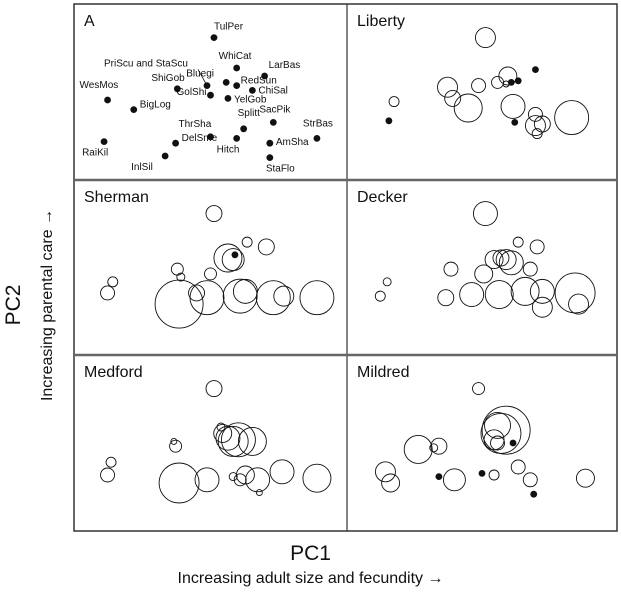 This screenshot has height=596, width=621. What do you see at coordinates (95, 153) in the screenshot?
I see `species-label: RaiKil` at bounding box center [95, 153].